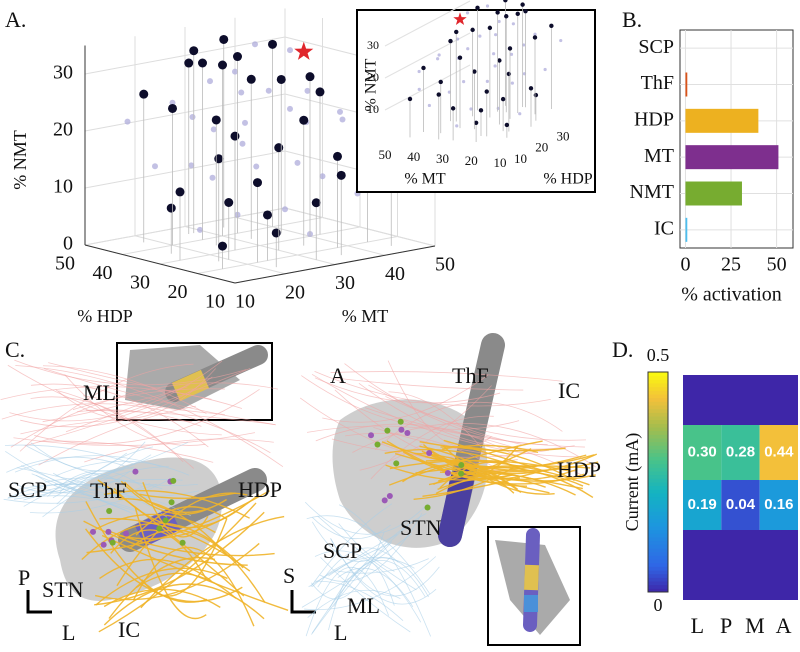 This screenshot has height=652, width=800. Describe the element at coordinates (427, 55) in the screenshot. I see `grid-line` at that location.